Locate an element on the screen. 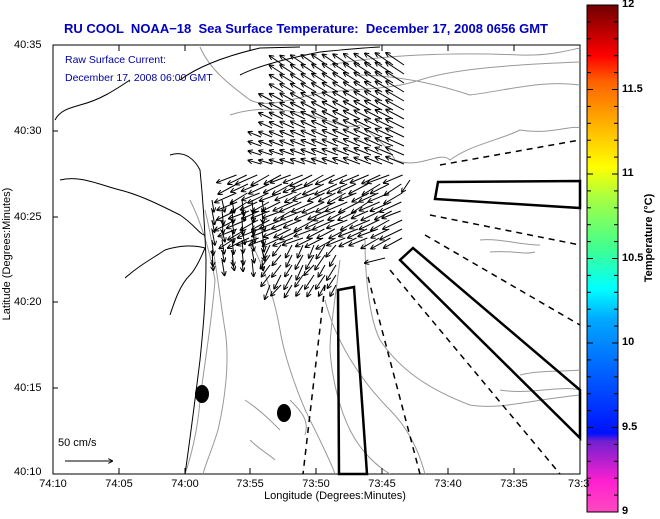 This screenshot has height=519, width=660. y-tick-label: 40:15 is located at coordinates (28, 388).